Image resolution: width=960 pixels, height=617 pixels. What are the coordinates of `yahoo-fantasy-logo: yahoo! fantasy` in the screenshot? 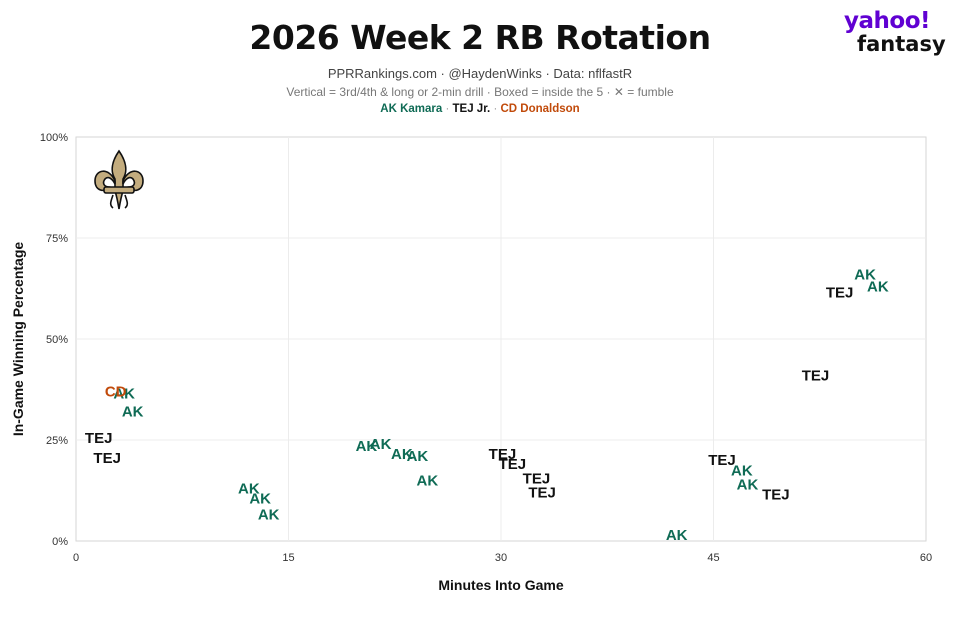 It's located at (899, 32).